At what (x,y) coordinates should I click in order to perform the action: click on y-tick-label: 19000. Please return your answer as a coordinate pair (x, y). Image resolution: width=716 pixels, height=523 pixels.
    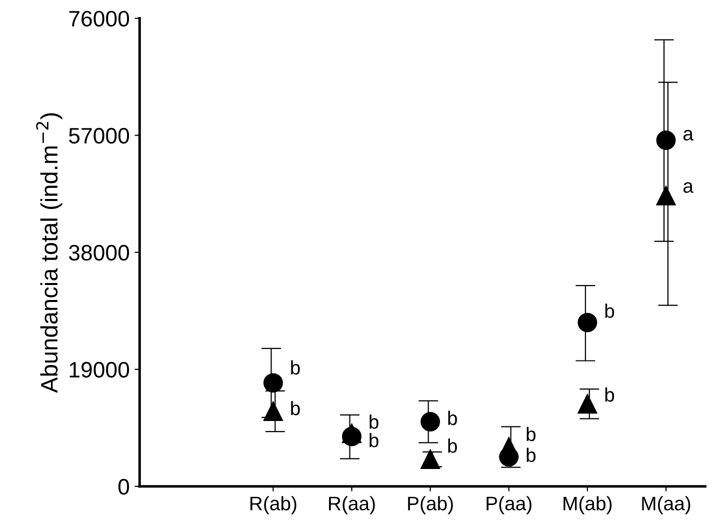
    Looking at the image, I should click on (100, 370).